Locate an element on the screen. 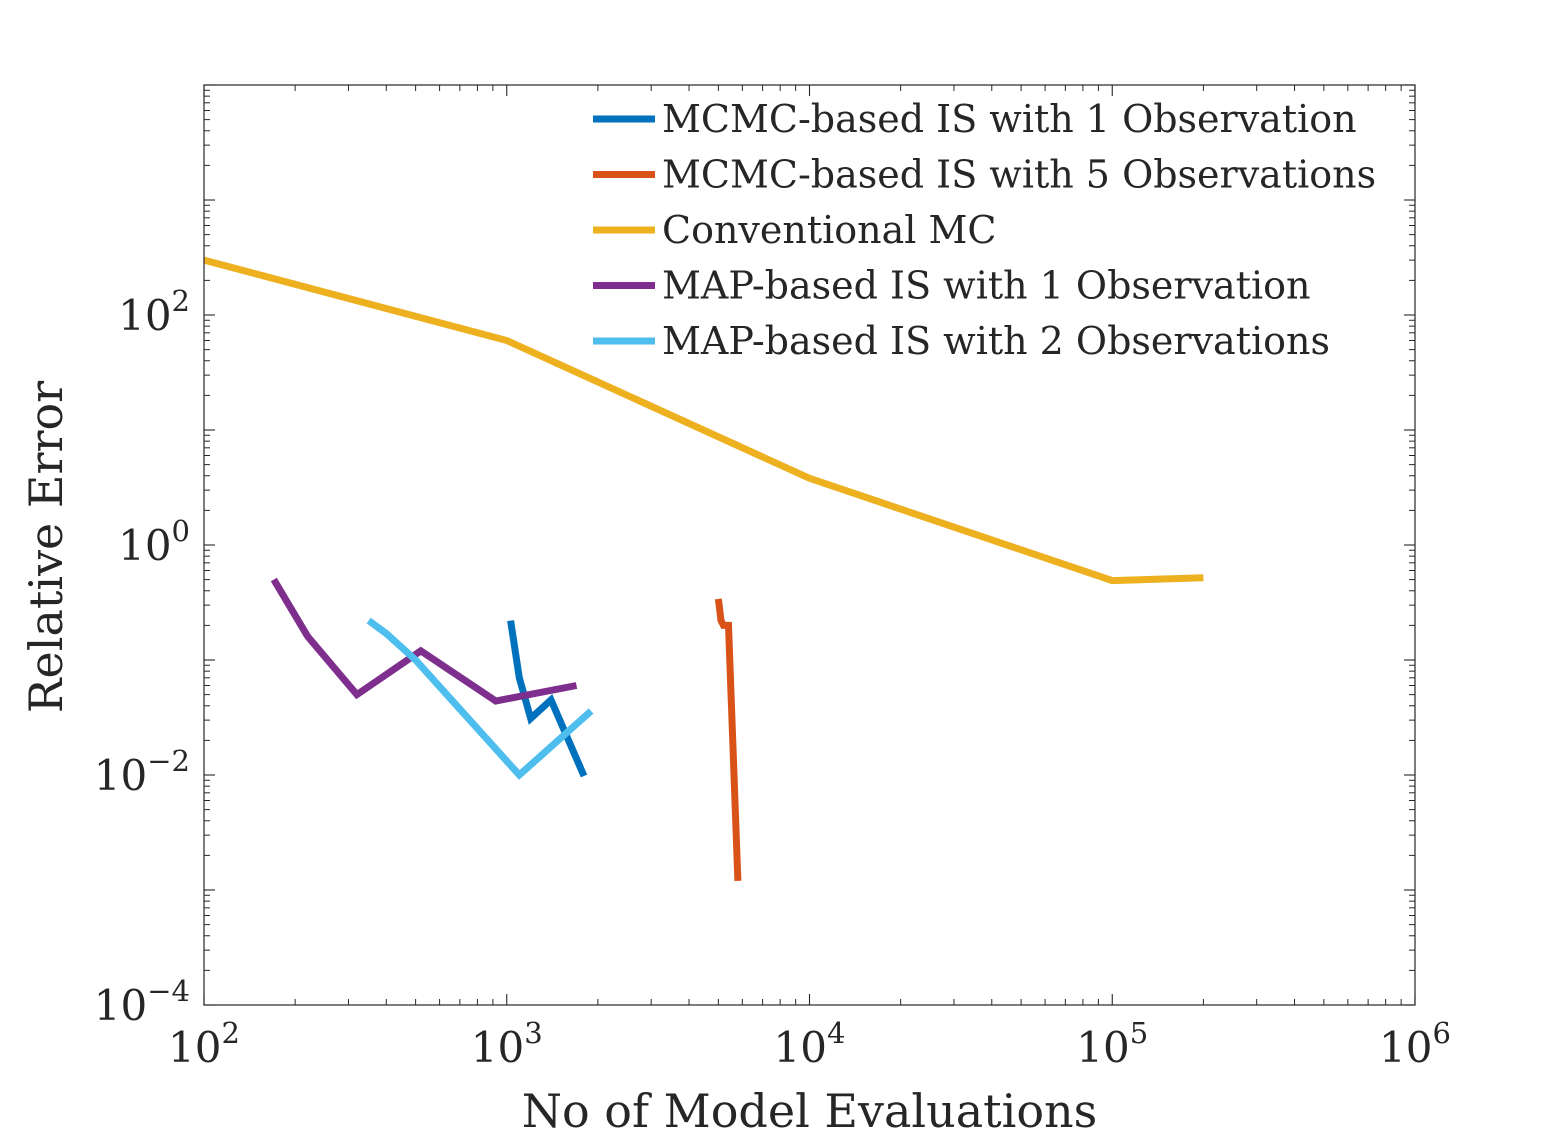  x-tick-label: 10³ is located at coordinates (507, 1044).